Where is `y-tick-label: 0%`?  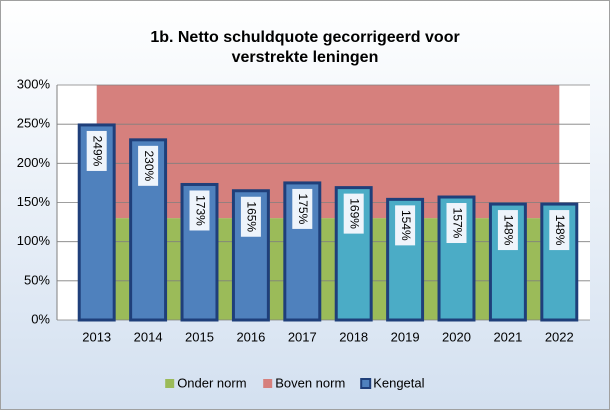
y-tick-label: 0% is located at coordinates (40, 318).